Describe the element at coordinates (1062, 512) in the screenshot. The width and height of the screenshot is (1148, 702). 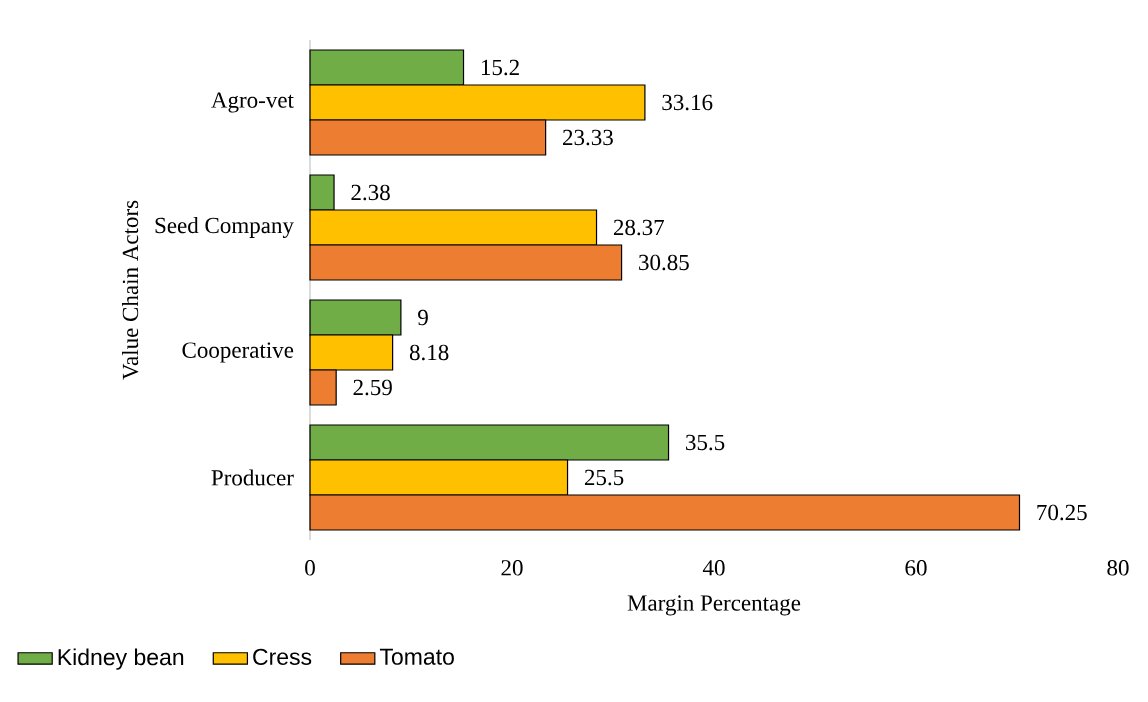
I see `data-label: 70.25` at that location.